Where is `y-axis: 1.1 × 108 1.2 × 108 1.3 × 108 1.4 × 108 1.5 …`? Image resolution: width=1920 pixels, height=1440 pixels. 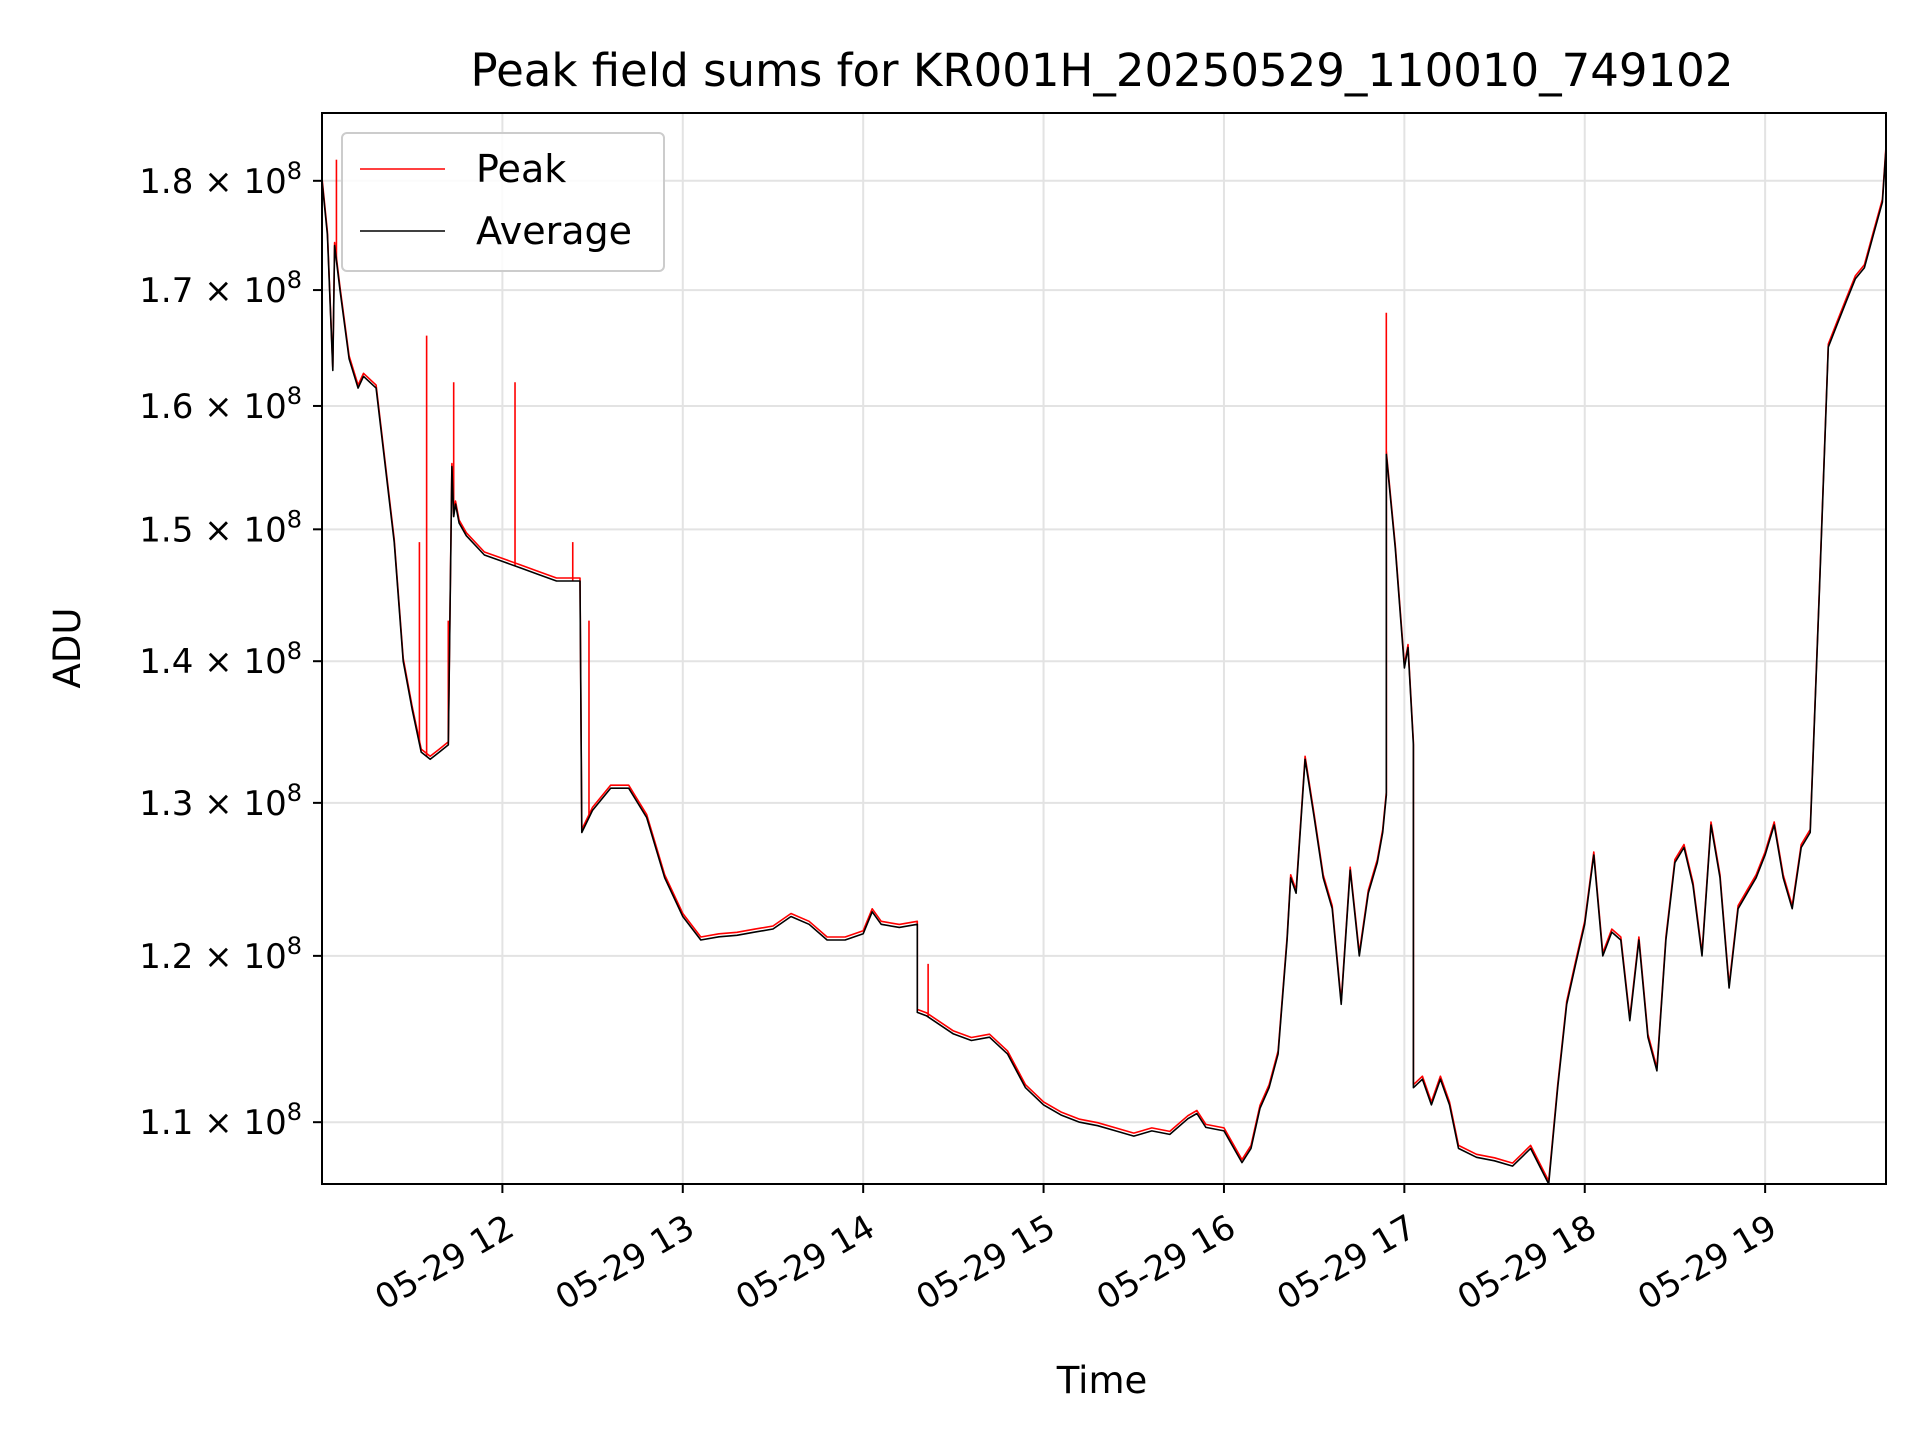 y-axis: 1.1 × 108 1.2 × 108 1.3 × 108 1.4 × 108 1.5 … is located at coordinates (230, 650).